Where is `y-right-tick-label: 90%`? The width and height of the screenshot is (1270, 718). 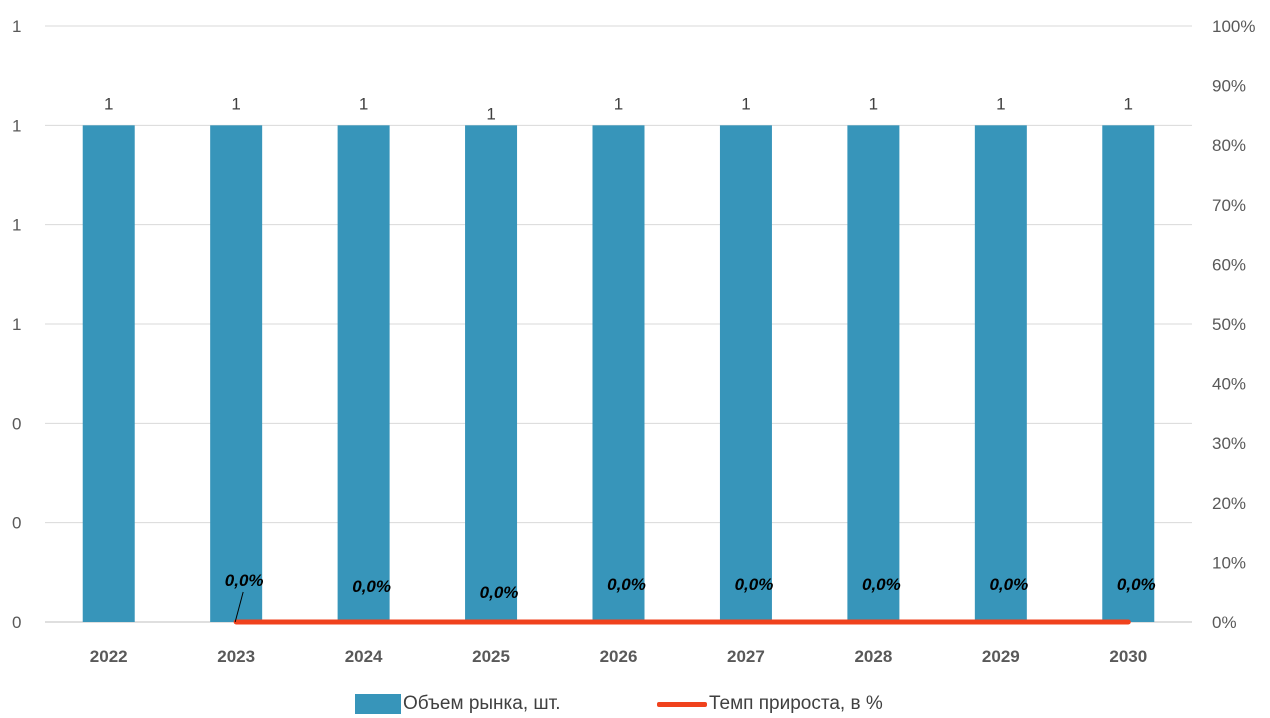
y-right-tick-label: 90% is located at coordinates (1229, 86).